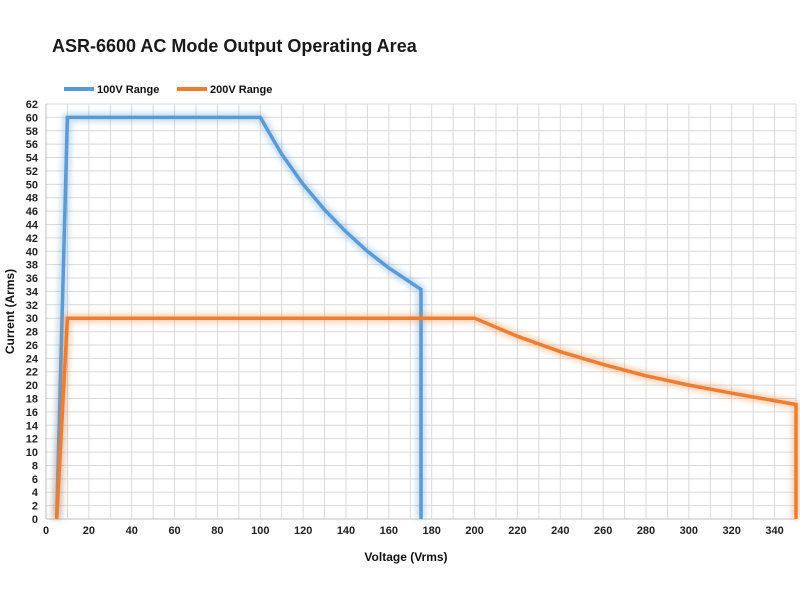 This screenshot has height=600, width=800. I want to click on y-tick-label: 60, so click(32, 118).